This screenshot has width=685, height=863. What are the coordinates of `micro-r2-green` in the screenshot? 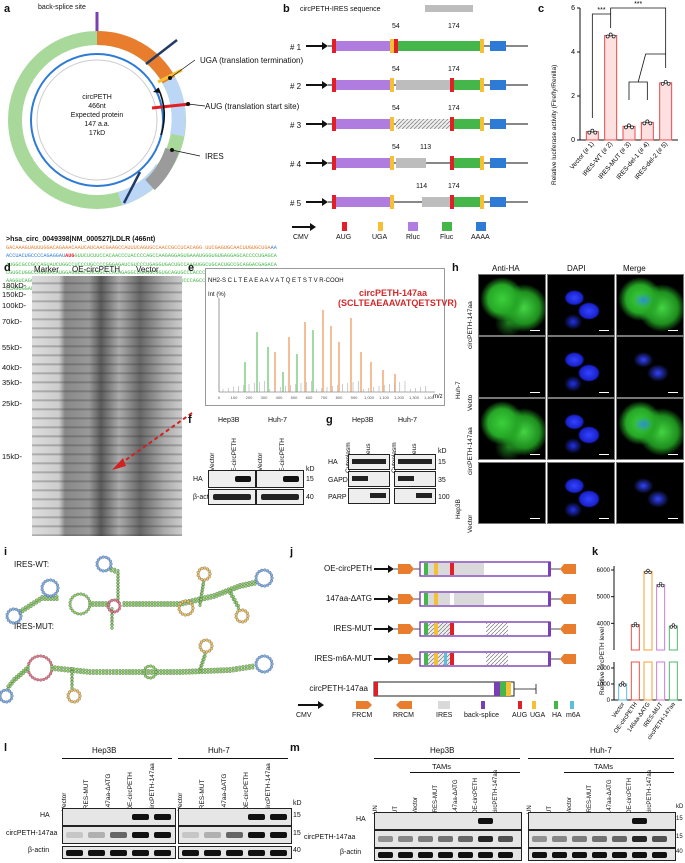 It's located at (512, 367).